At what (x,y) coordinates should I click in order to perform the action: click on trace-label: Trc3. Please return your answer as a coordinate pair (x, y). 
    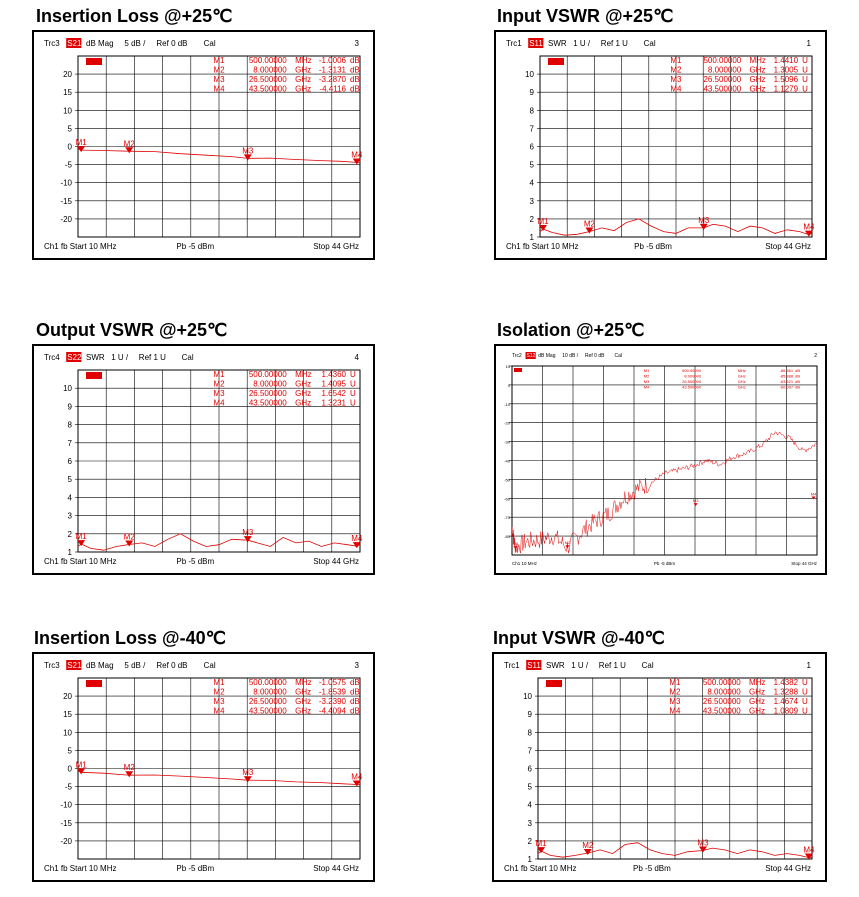
    Looking at the image, I should click on (52, 665).